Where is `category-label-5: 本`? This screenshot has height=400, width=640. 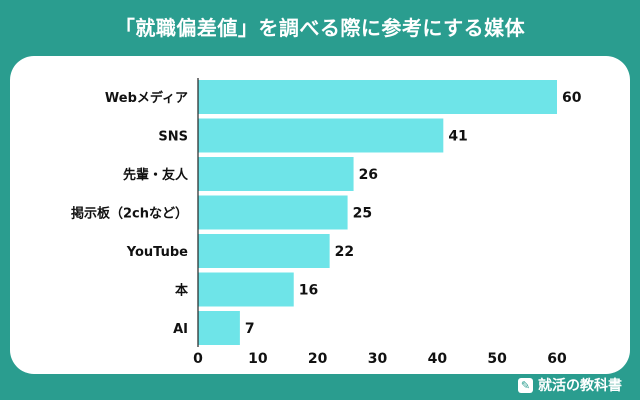 category-label-5: 本 is located at coordinates (181, 291).